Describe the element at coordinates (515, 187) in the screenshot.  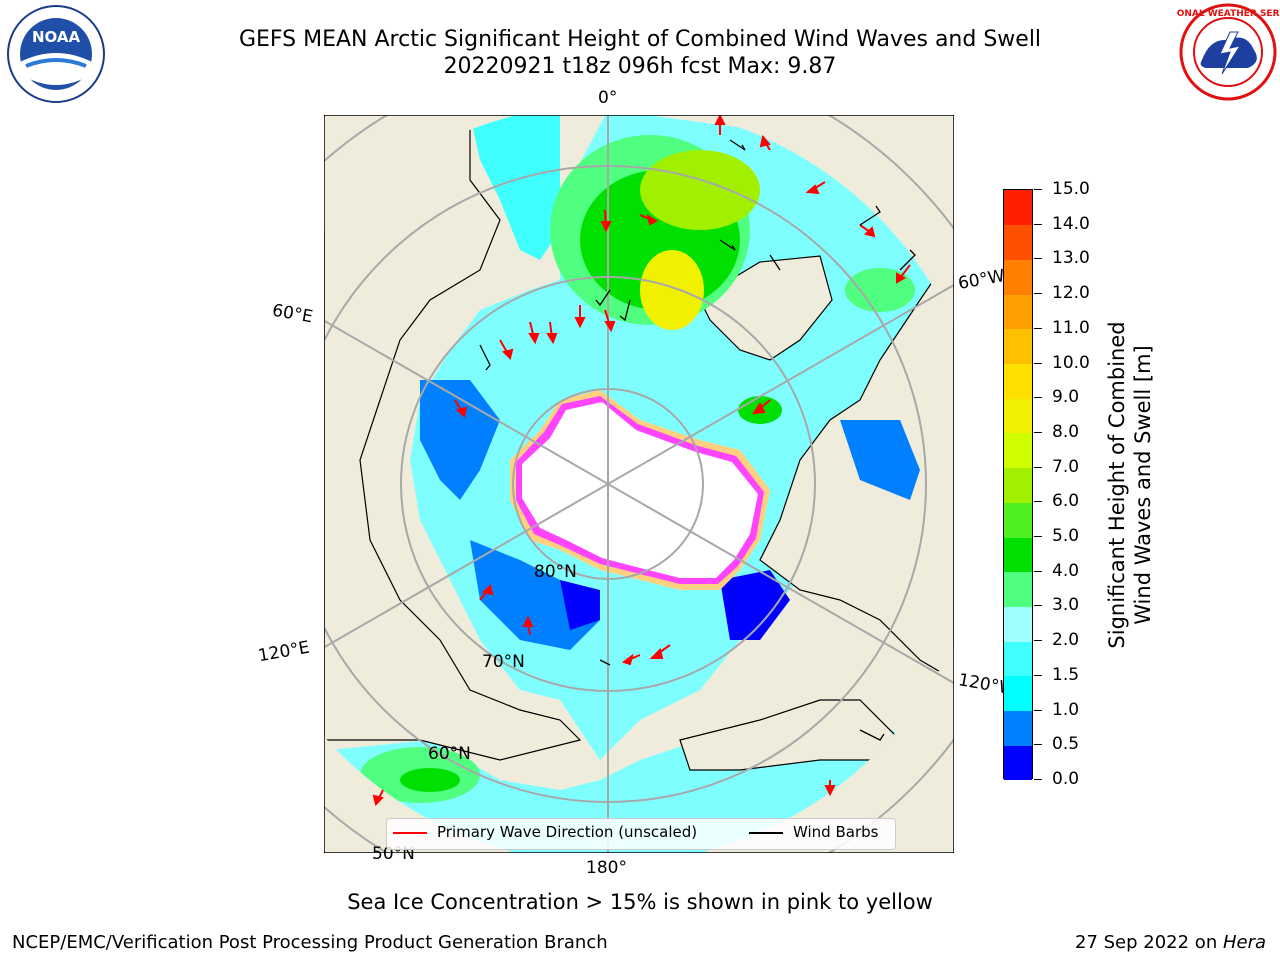
I see `ocean-baltic` at that location.